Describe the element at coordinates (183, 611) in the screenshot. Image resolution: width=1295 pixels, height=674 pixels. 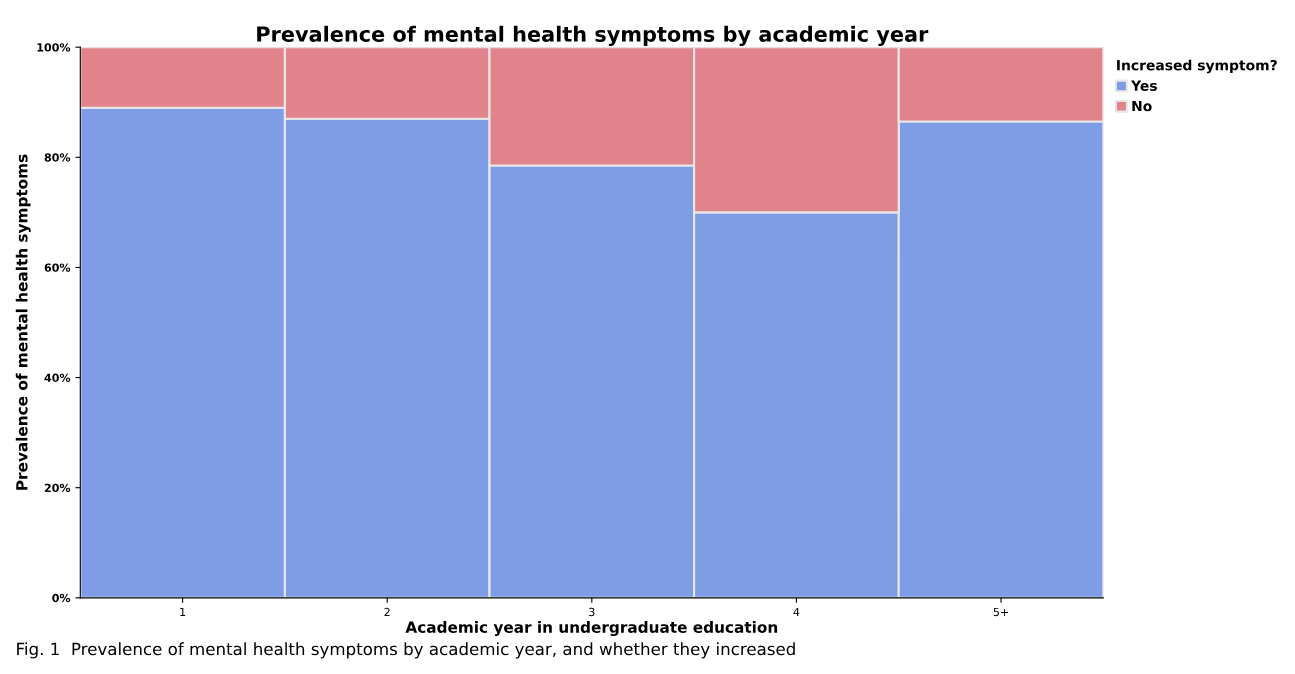
I see `x-tick-label: 1` at that location.